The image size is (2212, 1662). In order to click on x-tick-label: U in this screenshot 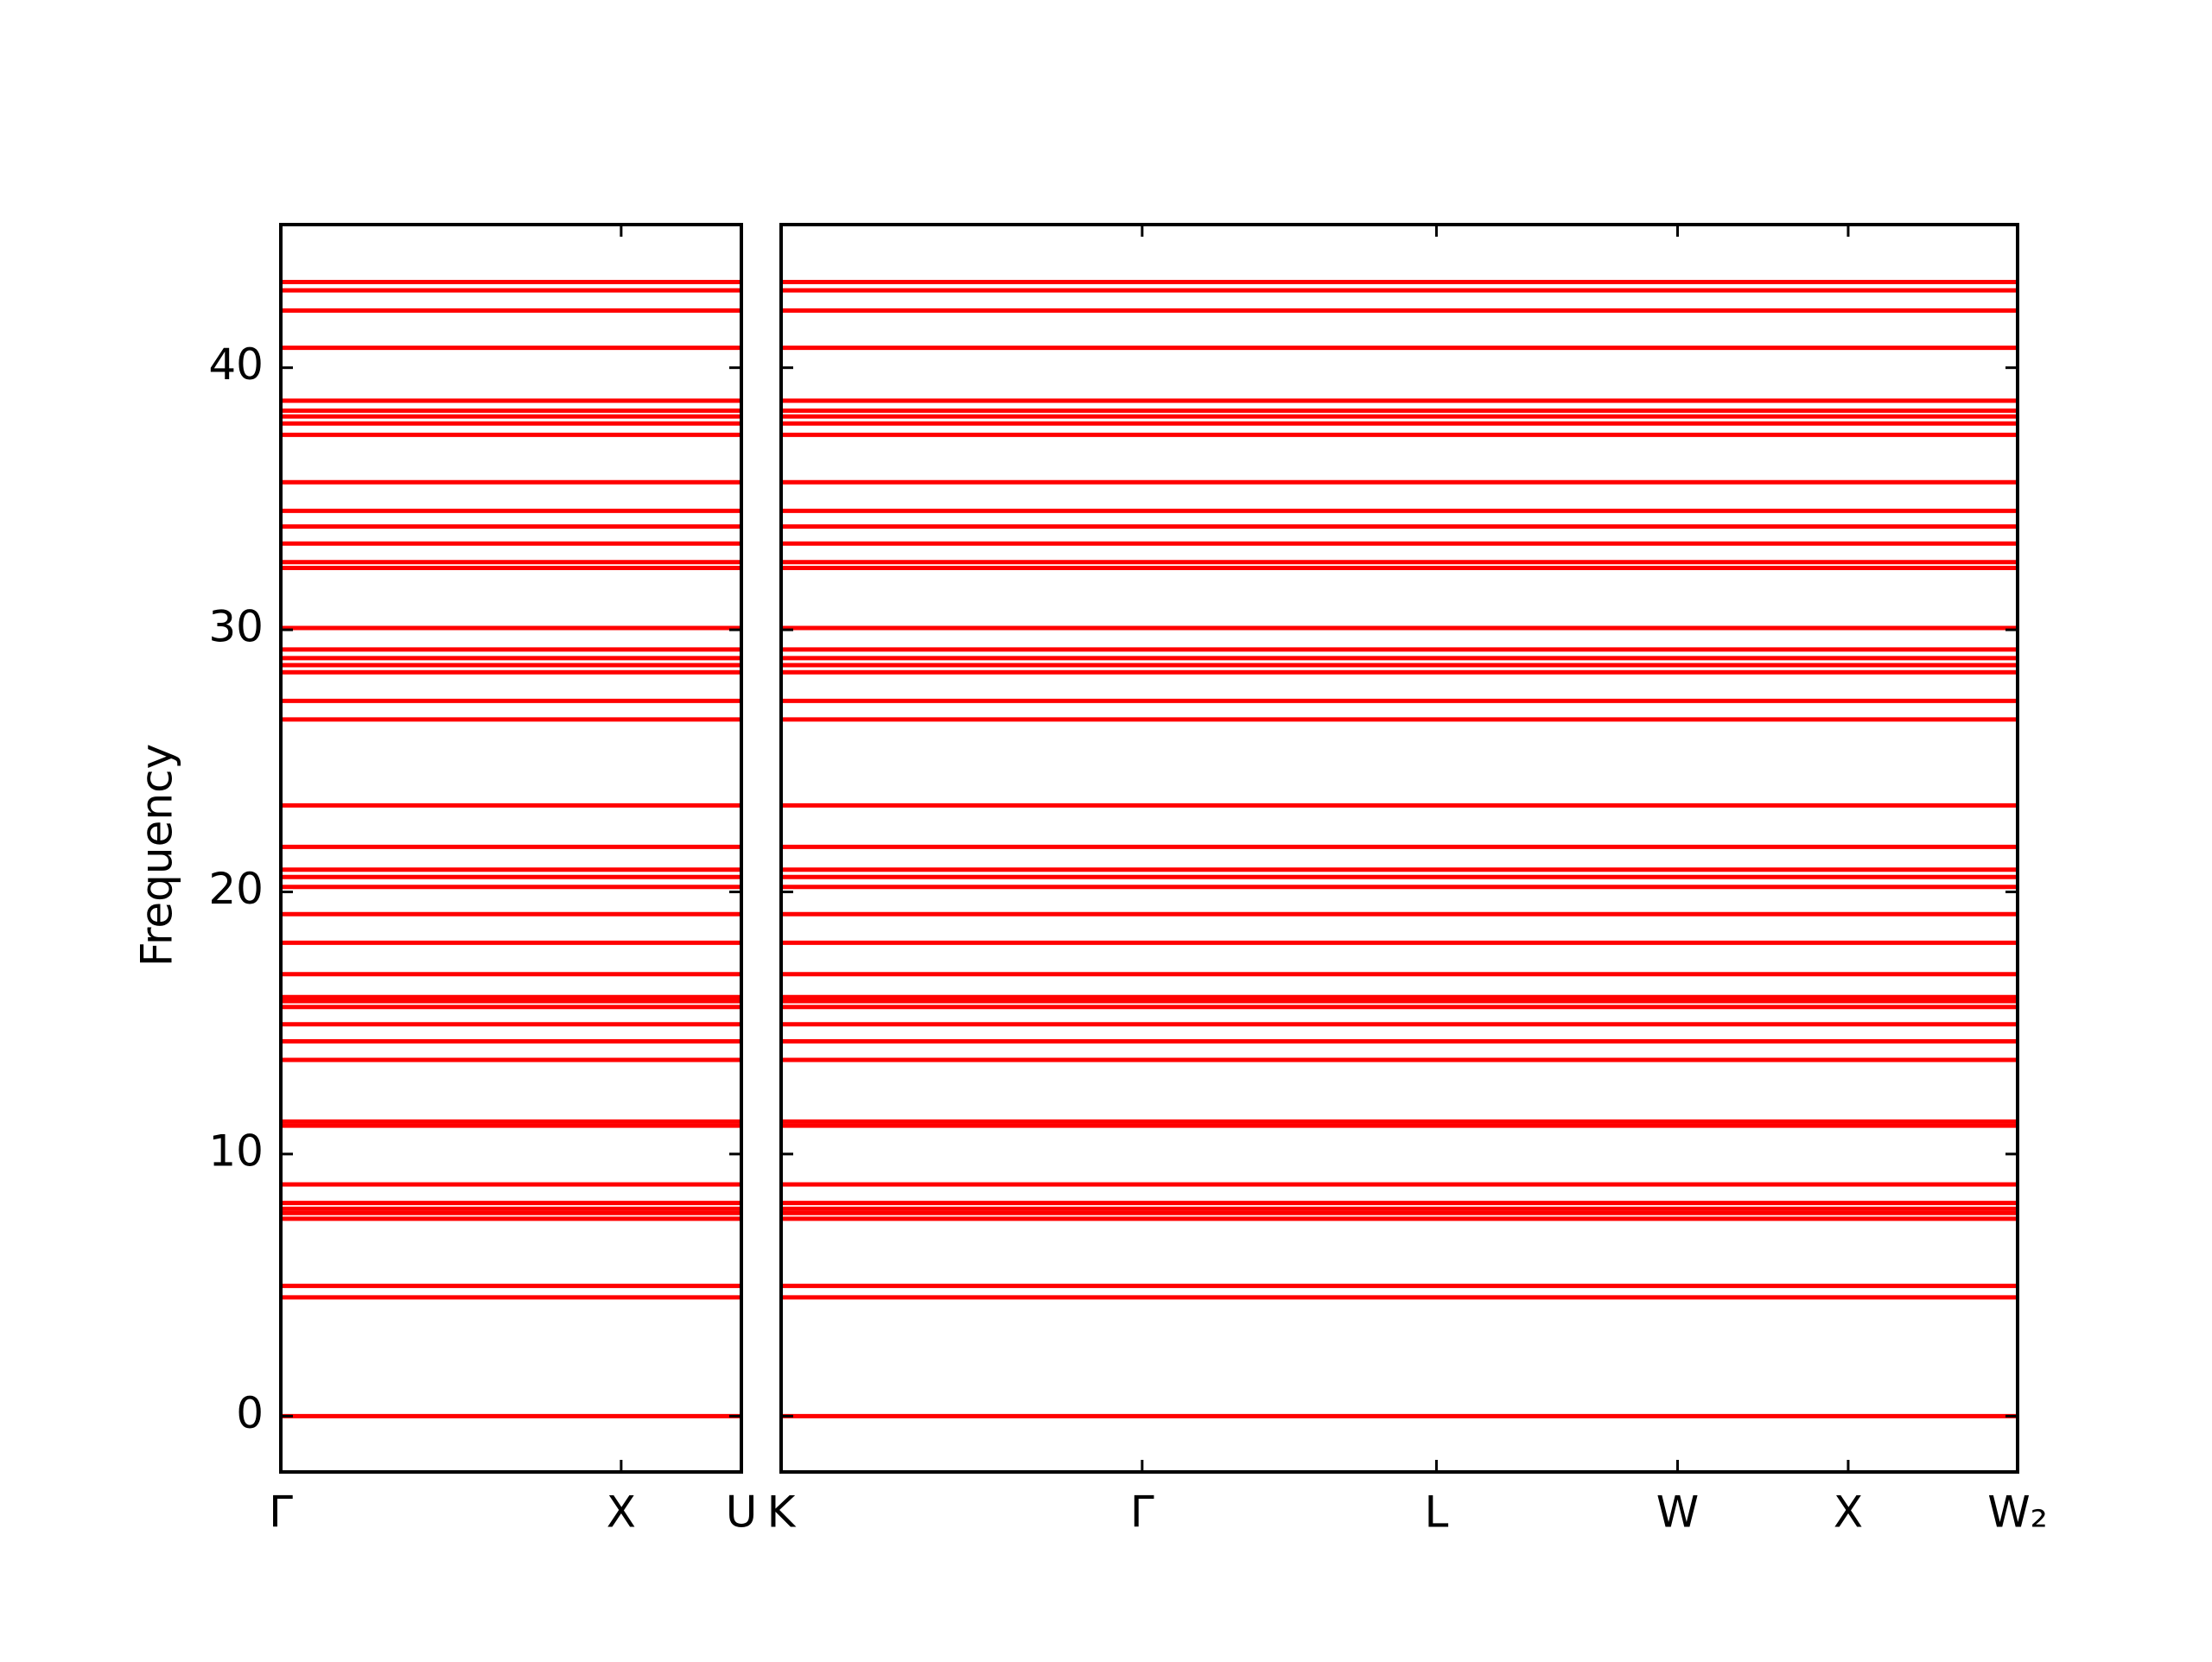, I will do `click(742, 1513)`.